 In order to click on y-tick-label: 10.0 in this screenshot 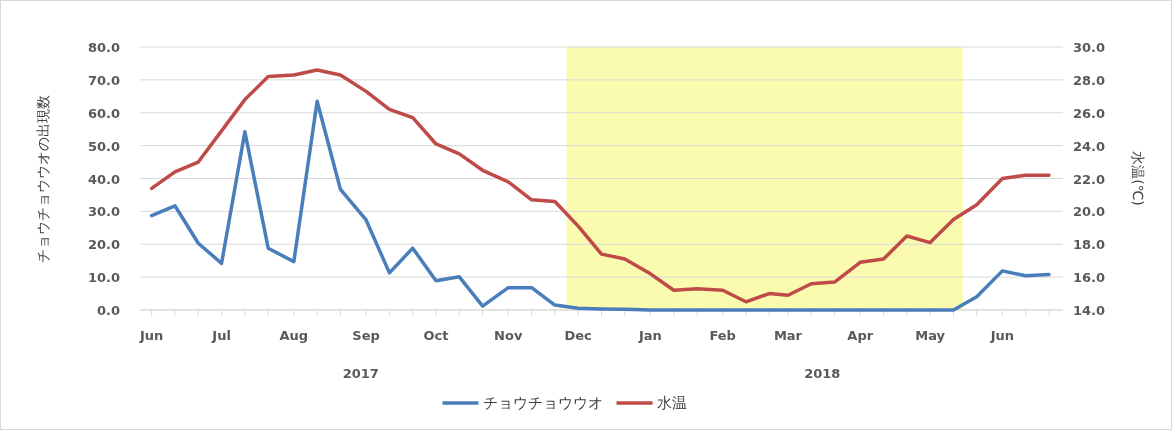, I will do `click(103, 278)`.